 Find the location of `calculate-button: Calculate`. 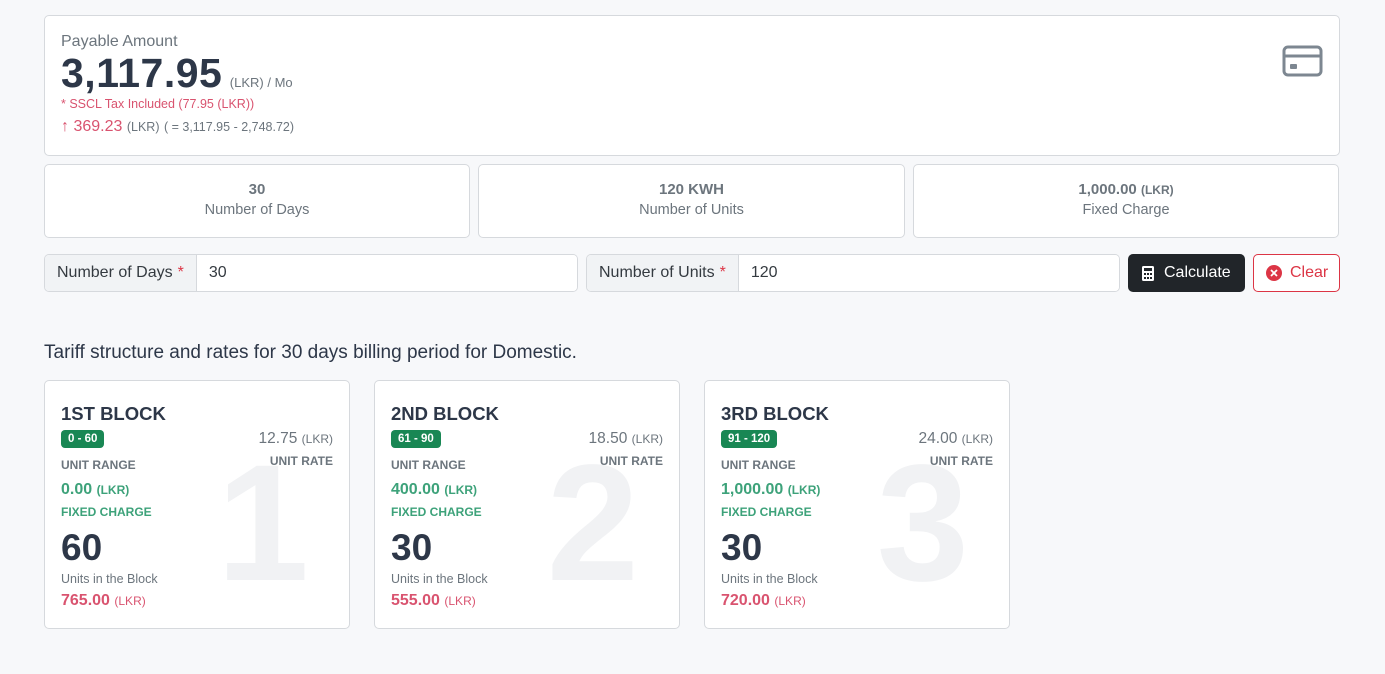

calculate-button: Calculate is located at coordinates (1186, 273).